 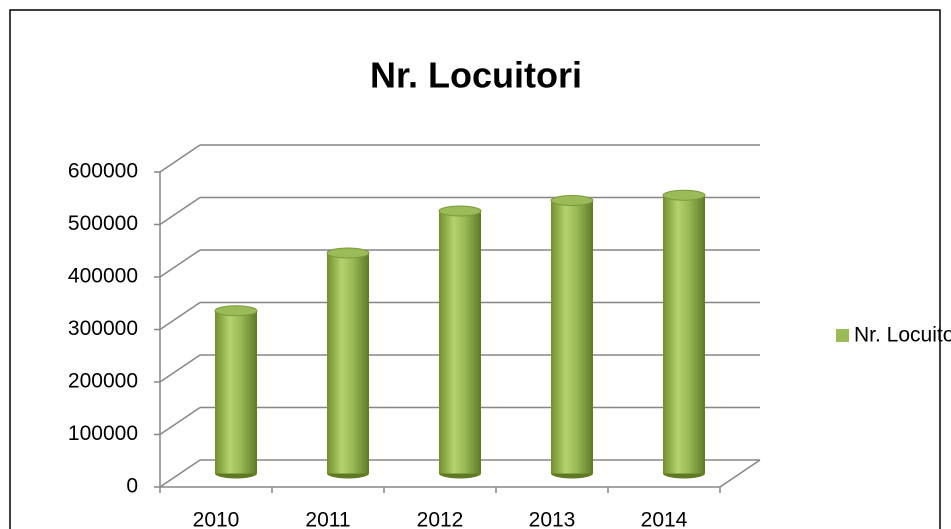 What do you see at coordinates (103, 433) in the screenshot?
I see `y-tick-label: 100000` at bounding box center [103, 433].